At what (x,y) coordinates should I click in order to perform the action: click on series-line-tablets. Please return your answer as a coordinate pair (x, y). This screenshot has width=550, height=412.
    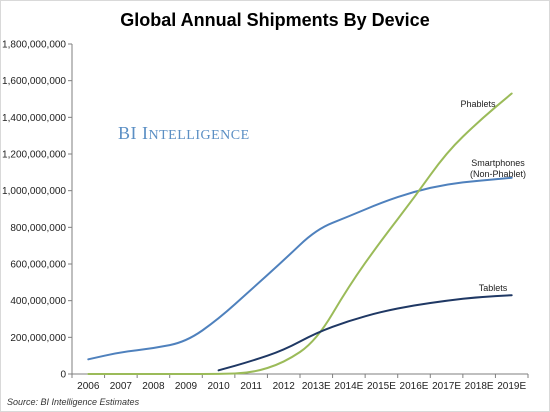
    Looking at the image, I should click on (365, 333).